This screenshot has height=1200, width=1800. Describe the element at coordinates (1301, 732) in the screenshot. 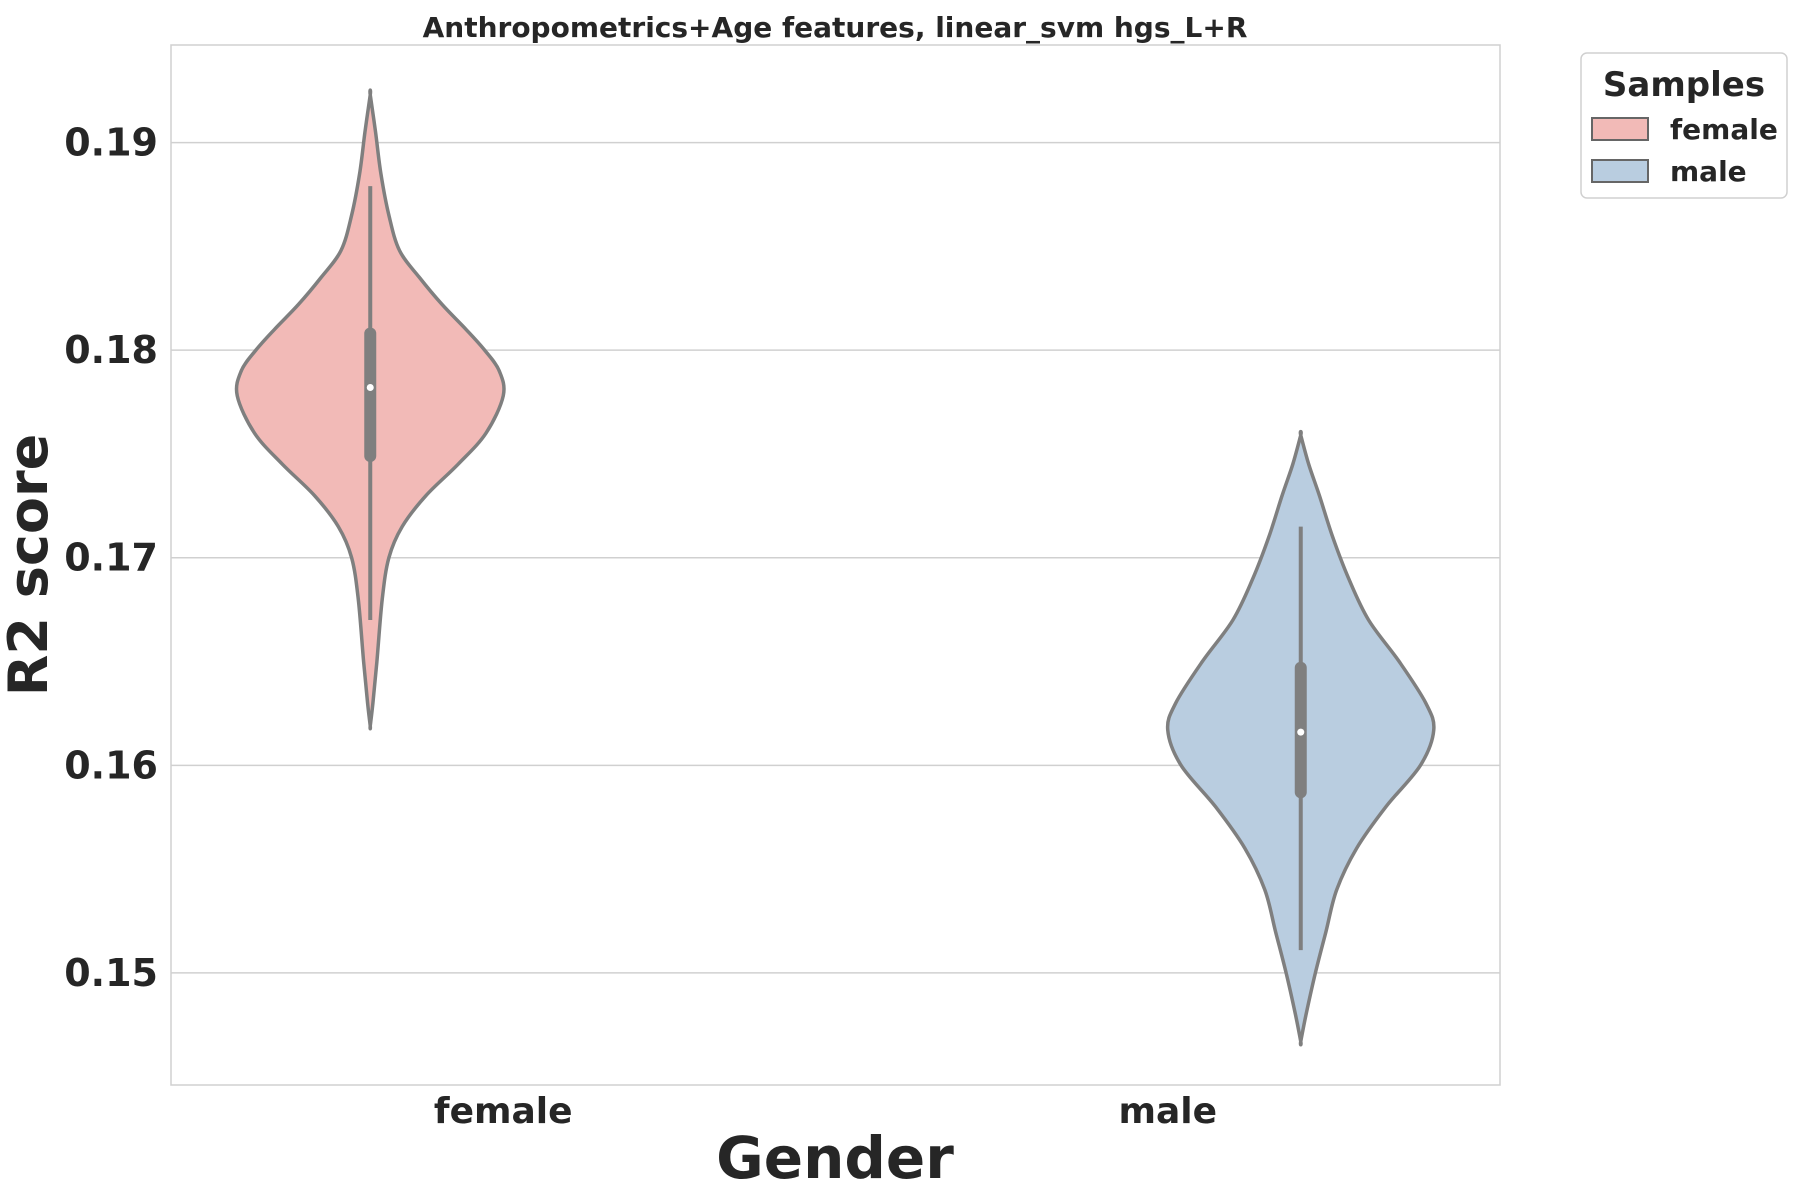

I see `violin-median-male` at that location.